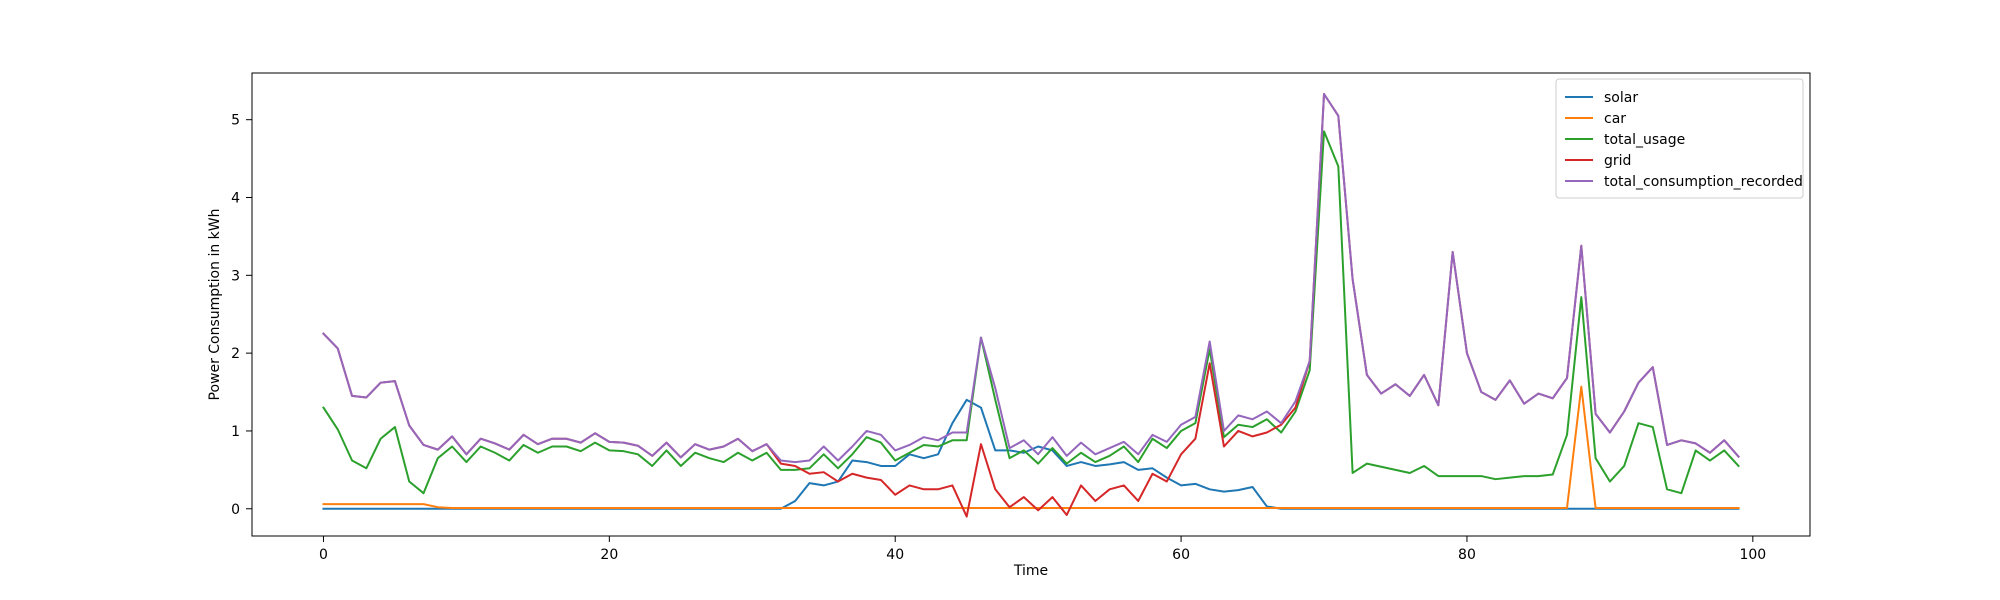  I want to click on y-axis-ticks: 0 1 2 3 4 5, so click(241, 315).